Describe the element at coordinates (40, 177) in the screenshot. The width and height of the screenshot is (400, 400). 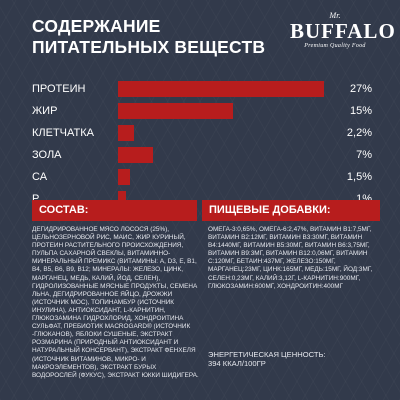
I see `nutrient-label: СА` at that location.